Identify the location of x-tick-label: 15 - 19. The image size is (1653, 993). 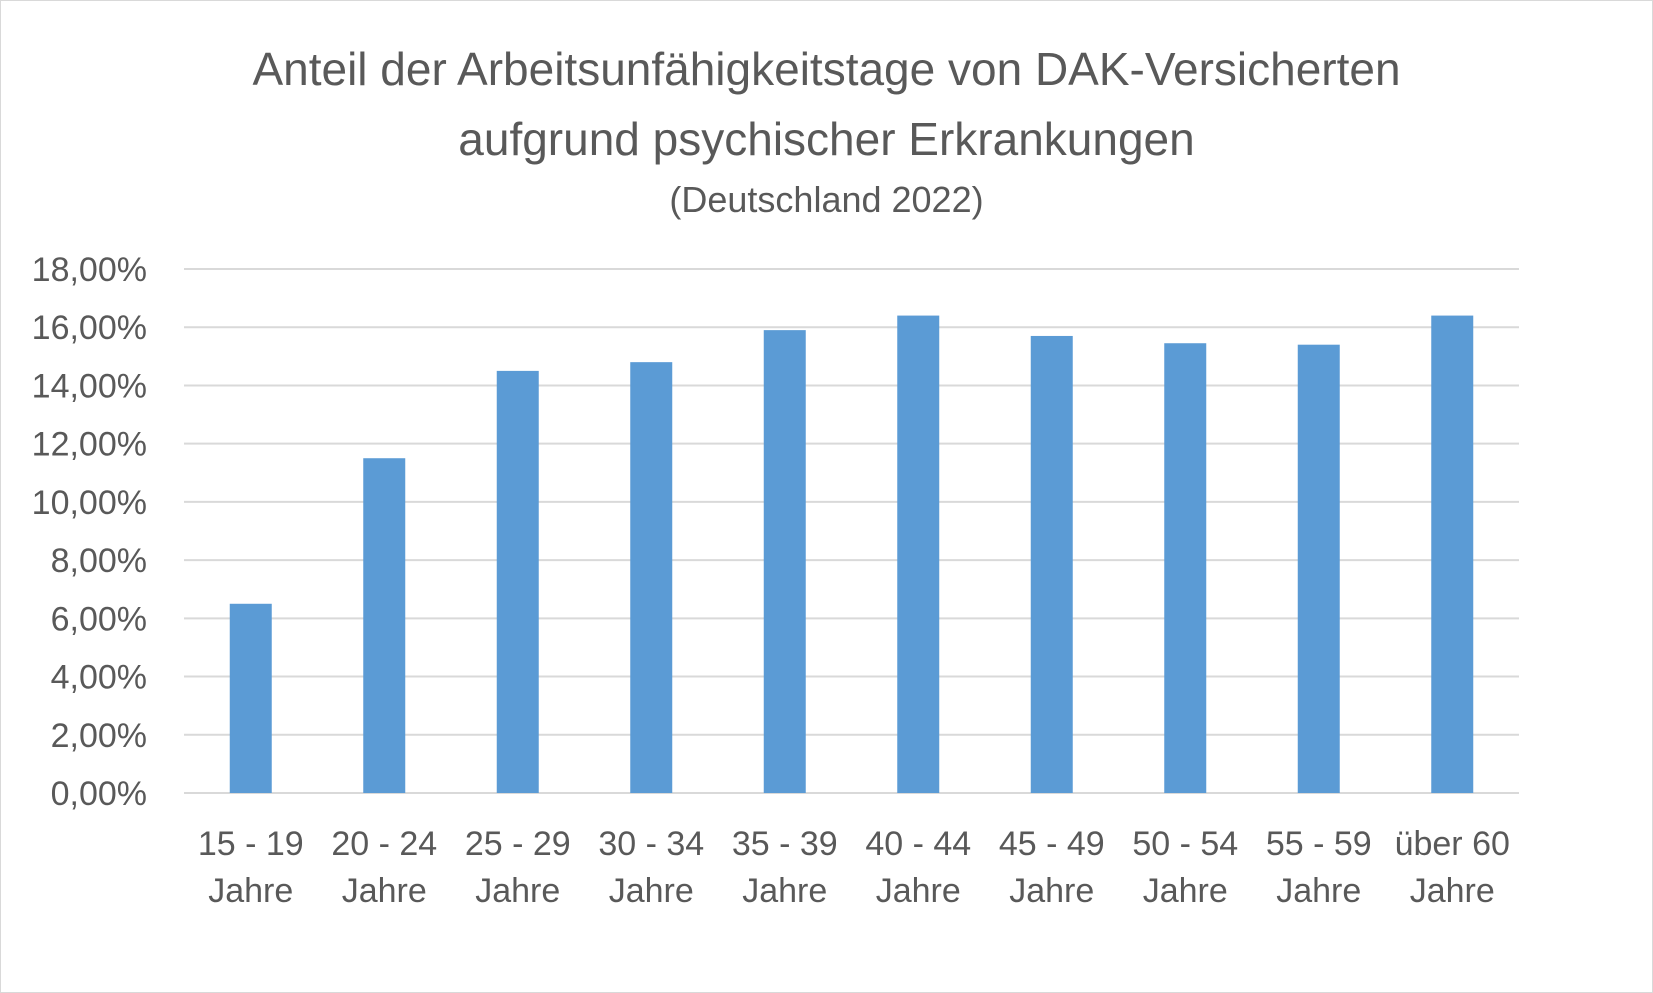
(251, 844).